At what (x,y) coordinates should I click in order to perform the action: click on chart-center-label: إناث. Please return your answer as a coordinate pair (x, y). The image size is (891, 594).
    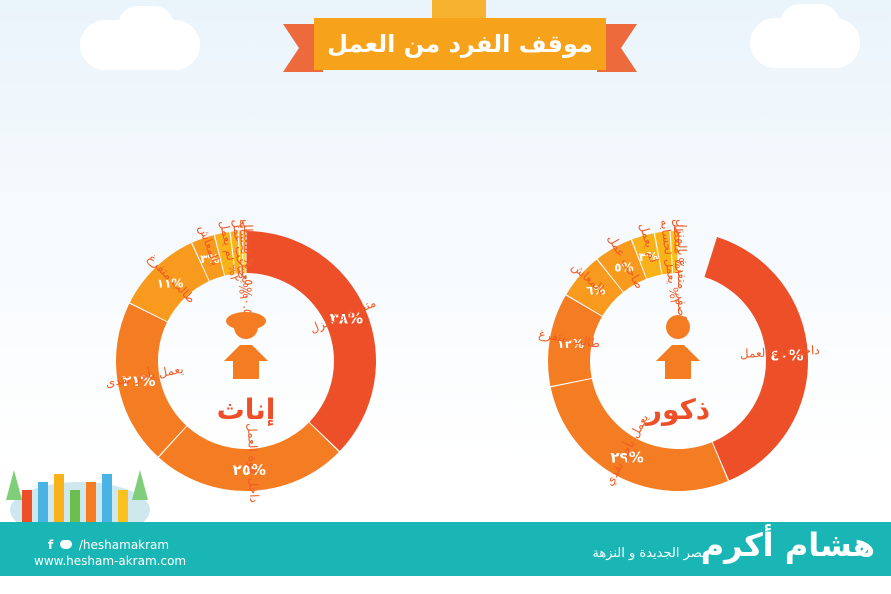
    Looking at the image, I should click on (246, 410).